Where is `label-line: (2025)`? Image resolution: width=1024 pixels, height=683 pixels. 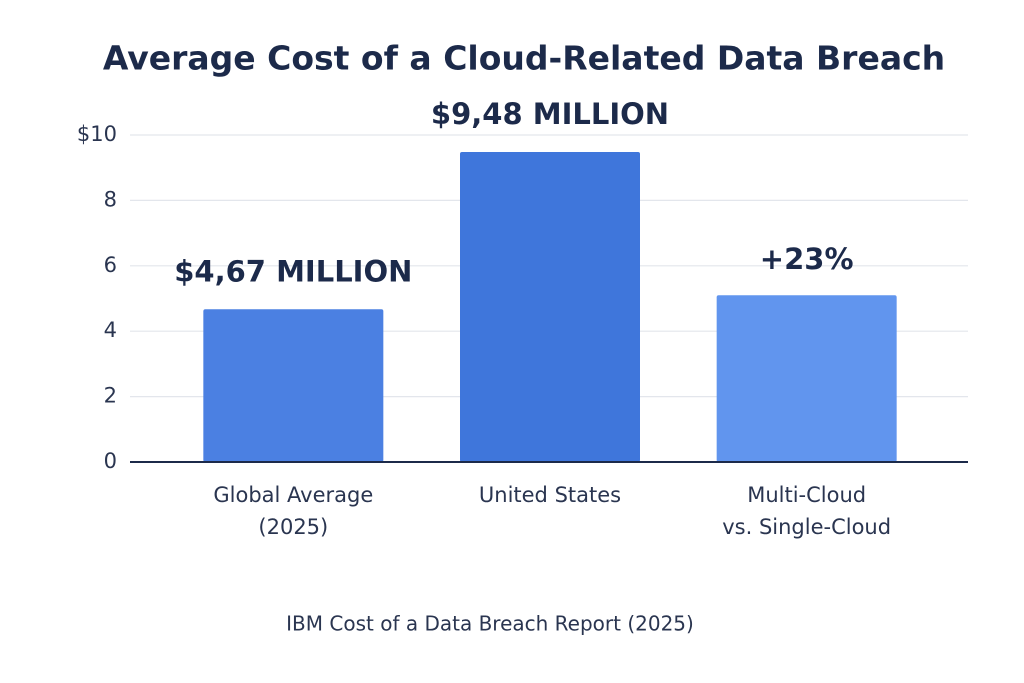
label-line: (2025) is located at coordinates (293, 527).